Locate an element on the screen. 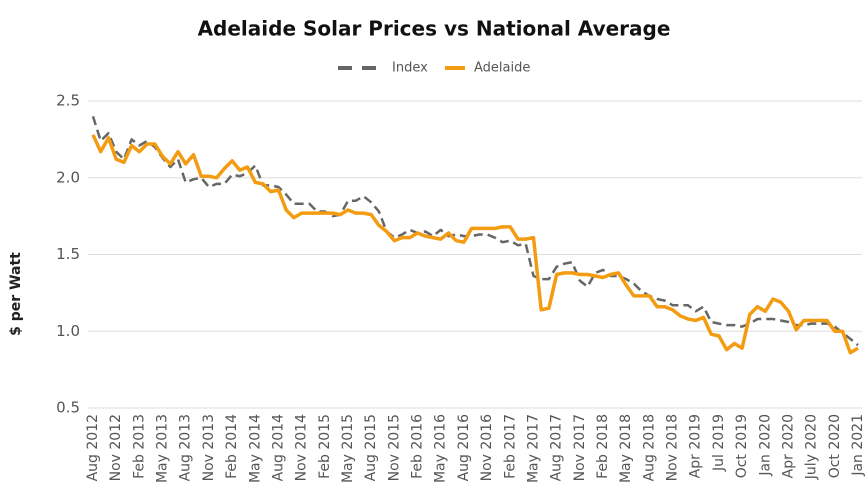 This screenshot has height=501, width=868. x-tick-label: Nov 2012 is located at coordinates (116, 447).